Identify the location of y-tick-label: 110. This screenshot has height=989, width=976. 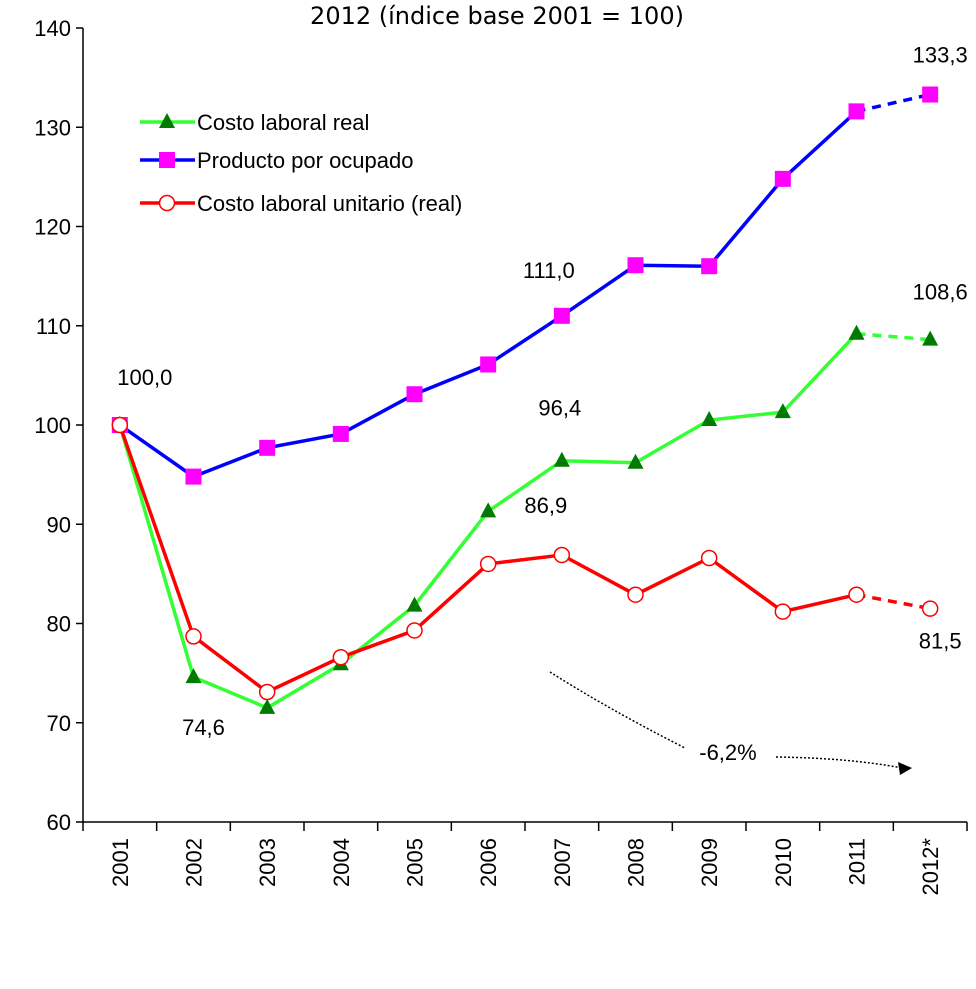
(53, 326).